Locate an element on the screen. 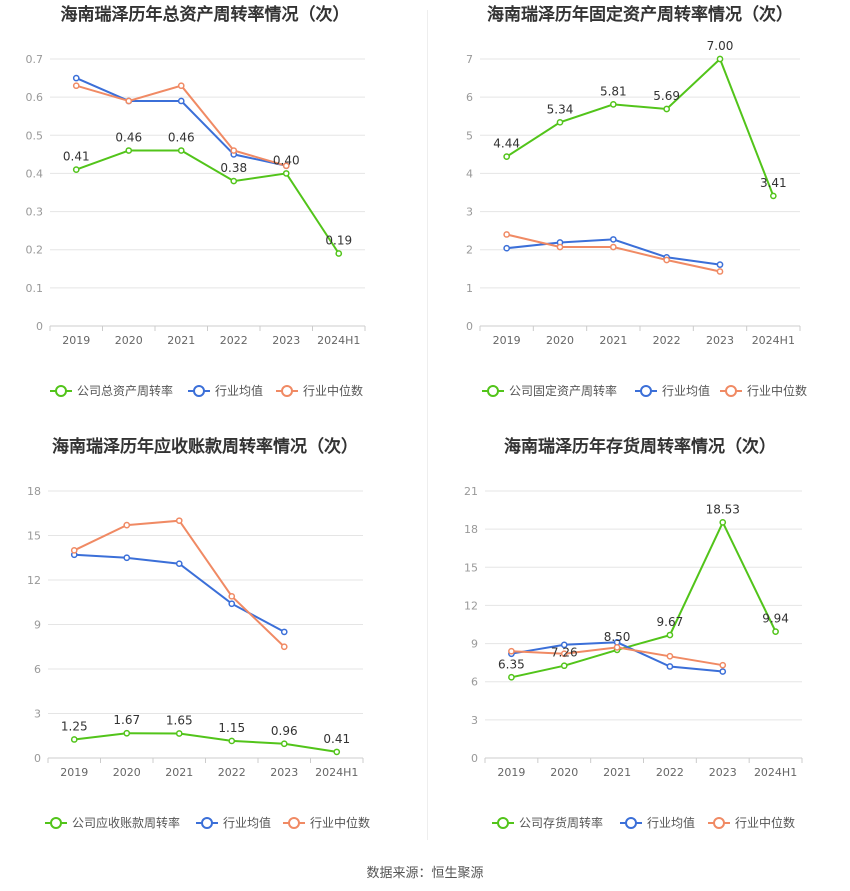  chart2-legend-marker-median is located at coordinates (294, 823).